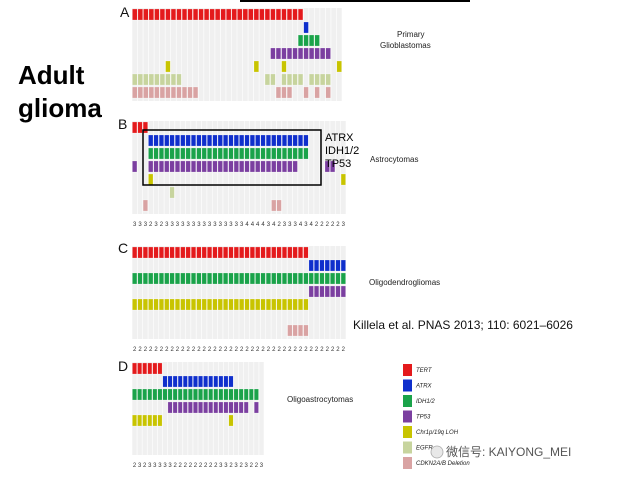 This screenshot has height=480, width=640. I want to click on panel-c-title: Oligodendrogliomas, so click(404, 282).